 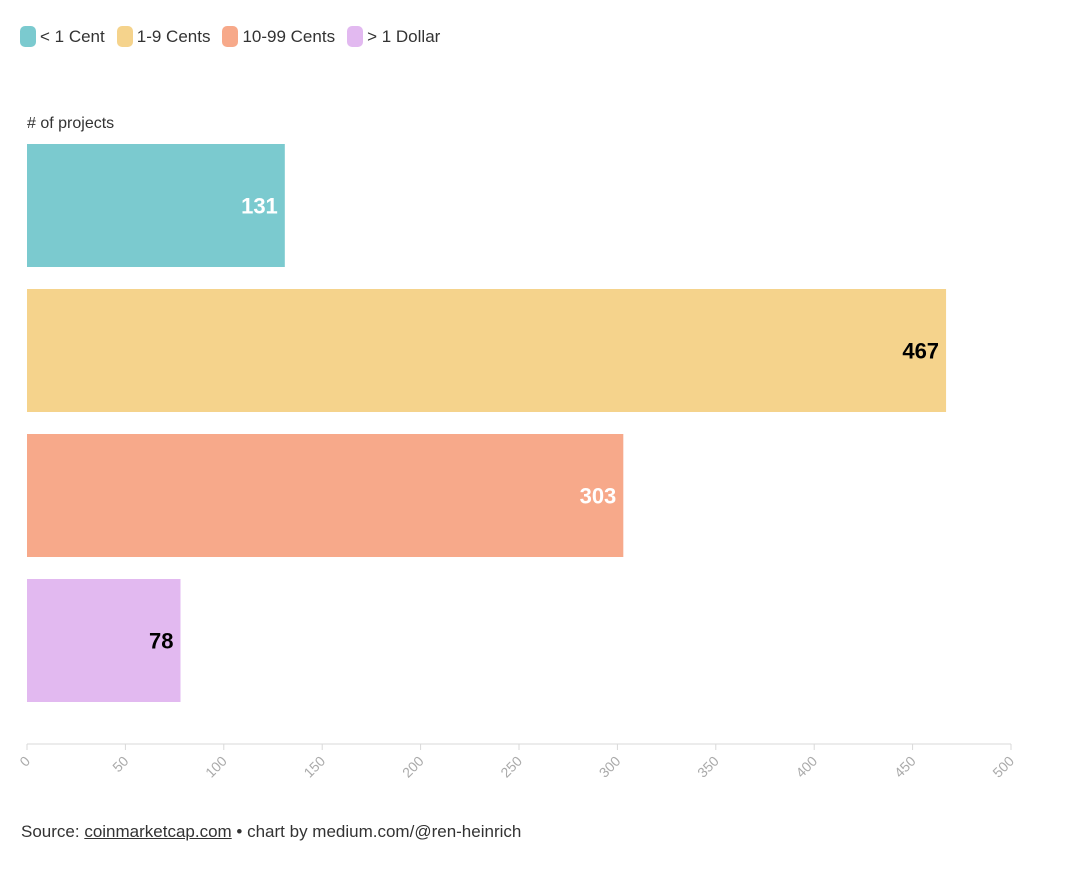 I want to click on legend-item-1-9-cents: 1-9 Cents, so click(x=163, y=36).